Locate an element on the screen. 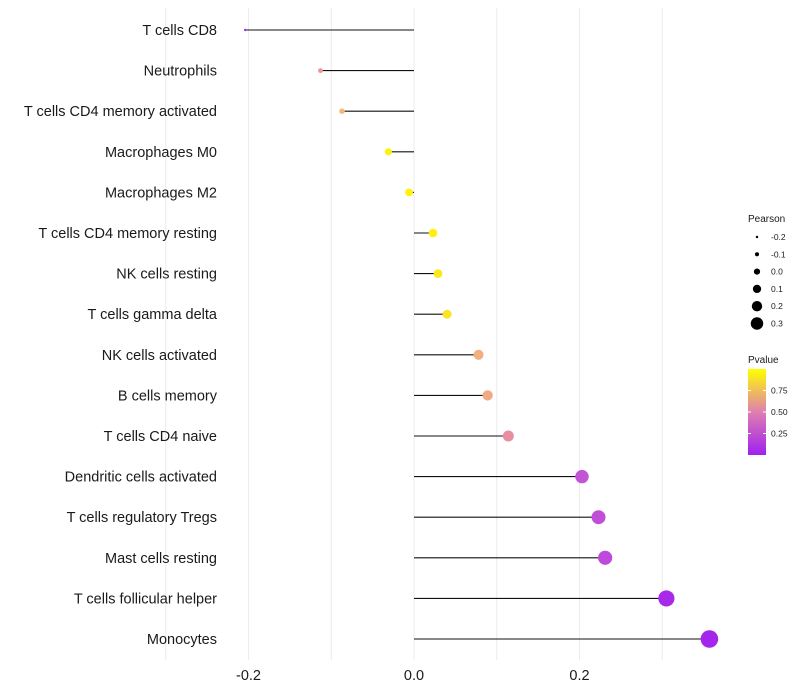 This screenshot has width=800, height=700. category-label: T cells CD4 memory resting is located at coordinates (127, 234).